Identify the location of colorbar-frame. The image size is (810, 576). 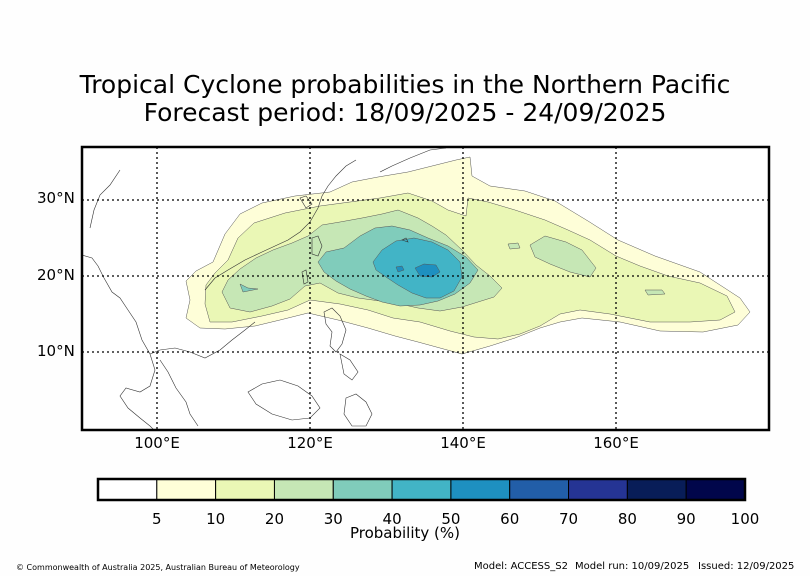
(421, 489).